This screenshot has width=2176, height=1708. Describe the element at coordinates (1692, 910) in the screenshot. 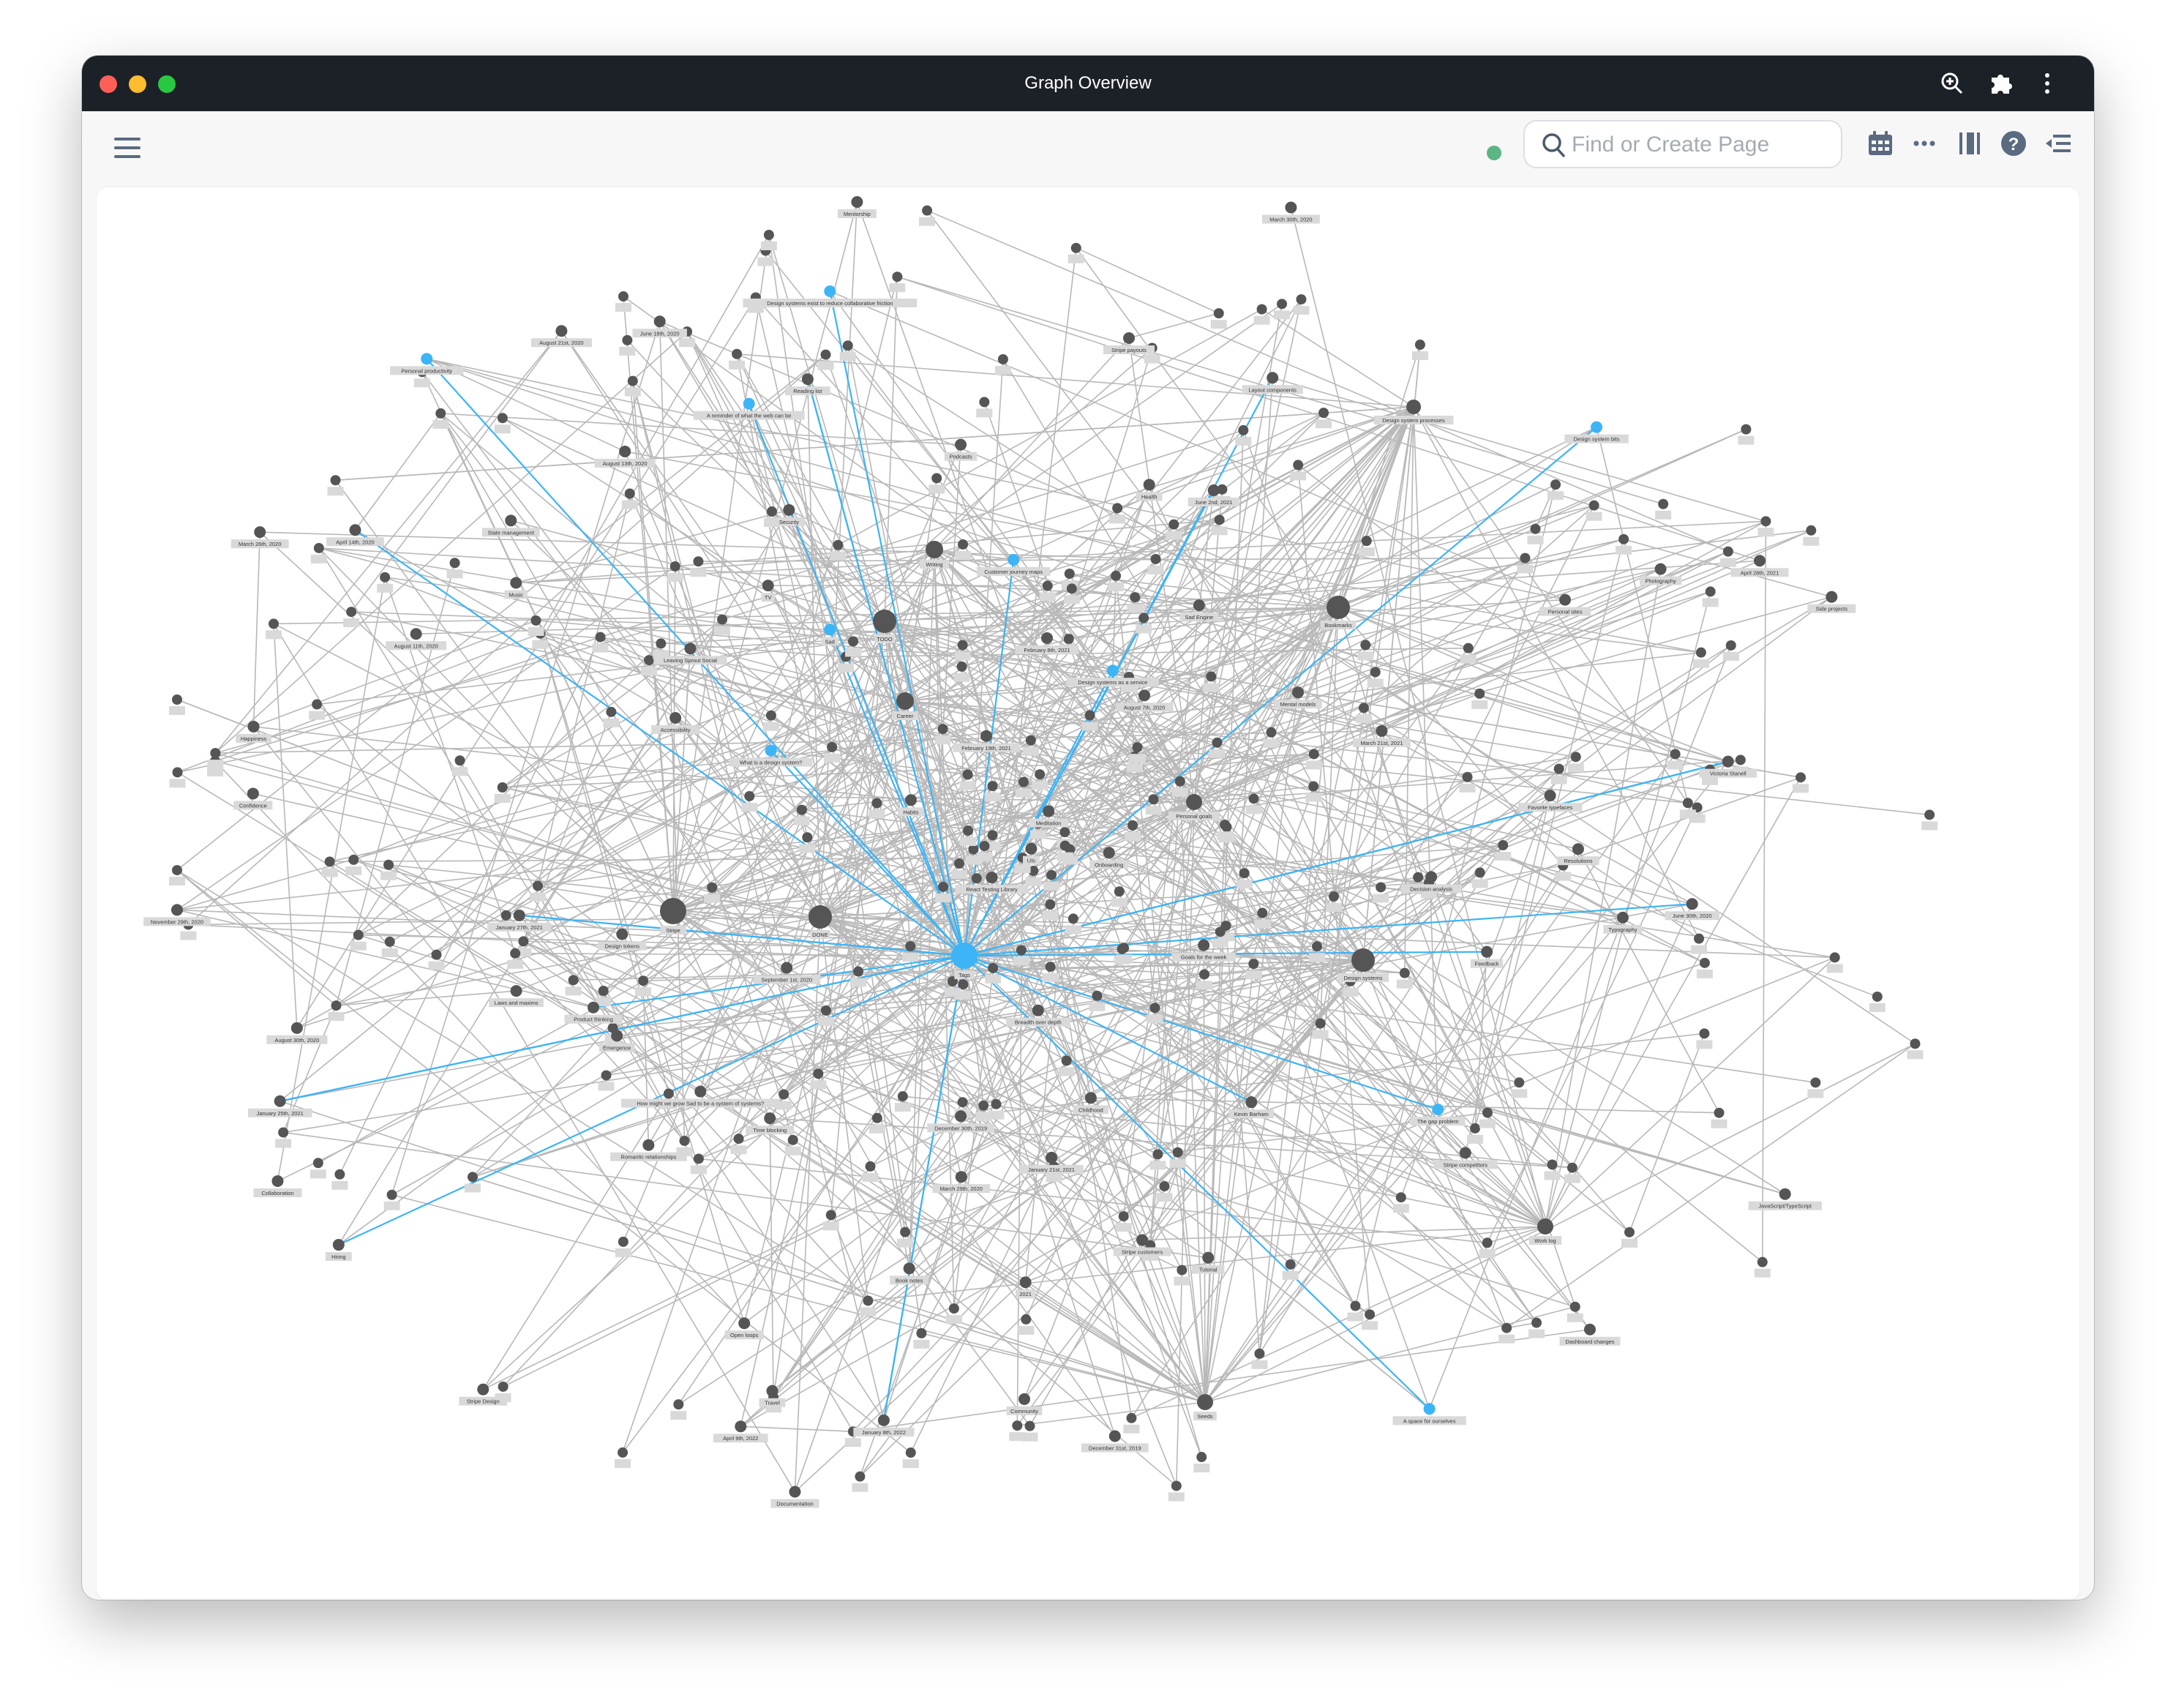

I see `graph-node: June 30th, 2020` at that location.